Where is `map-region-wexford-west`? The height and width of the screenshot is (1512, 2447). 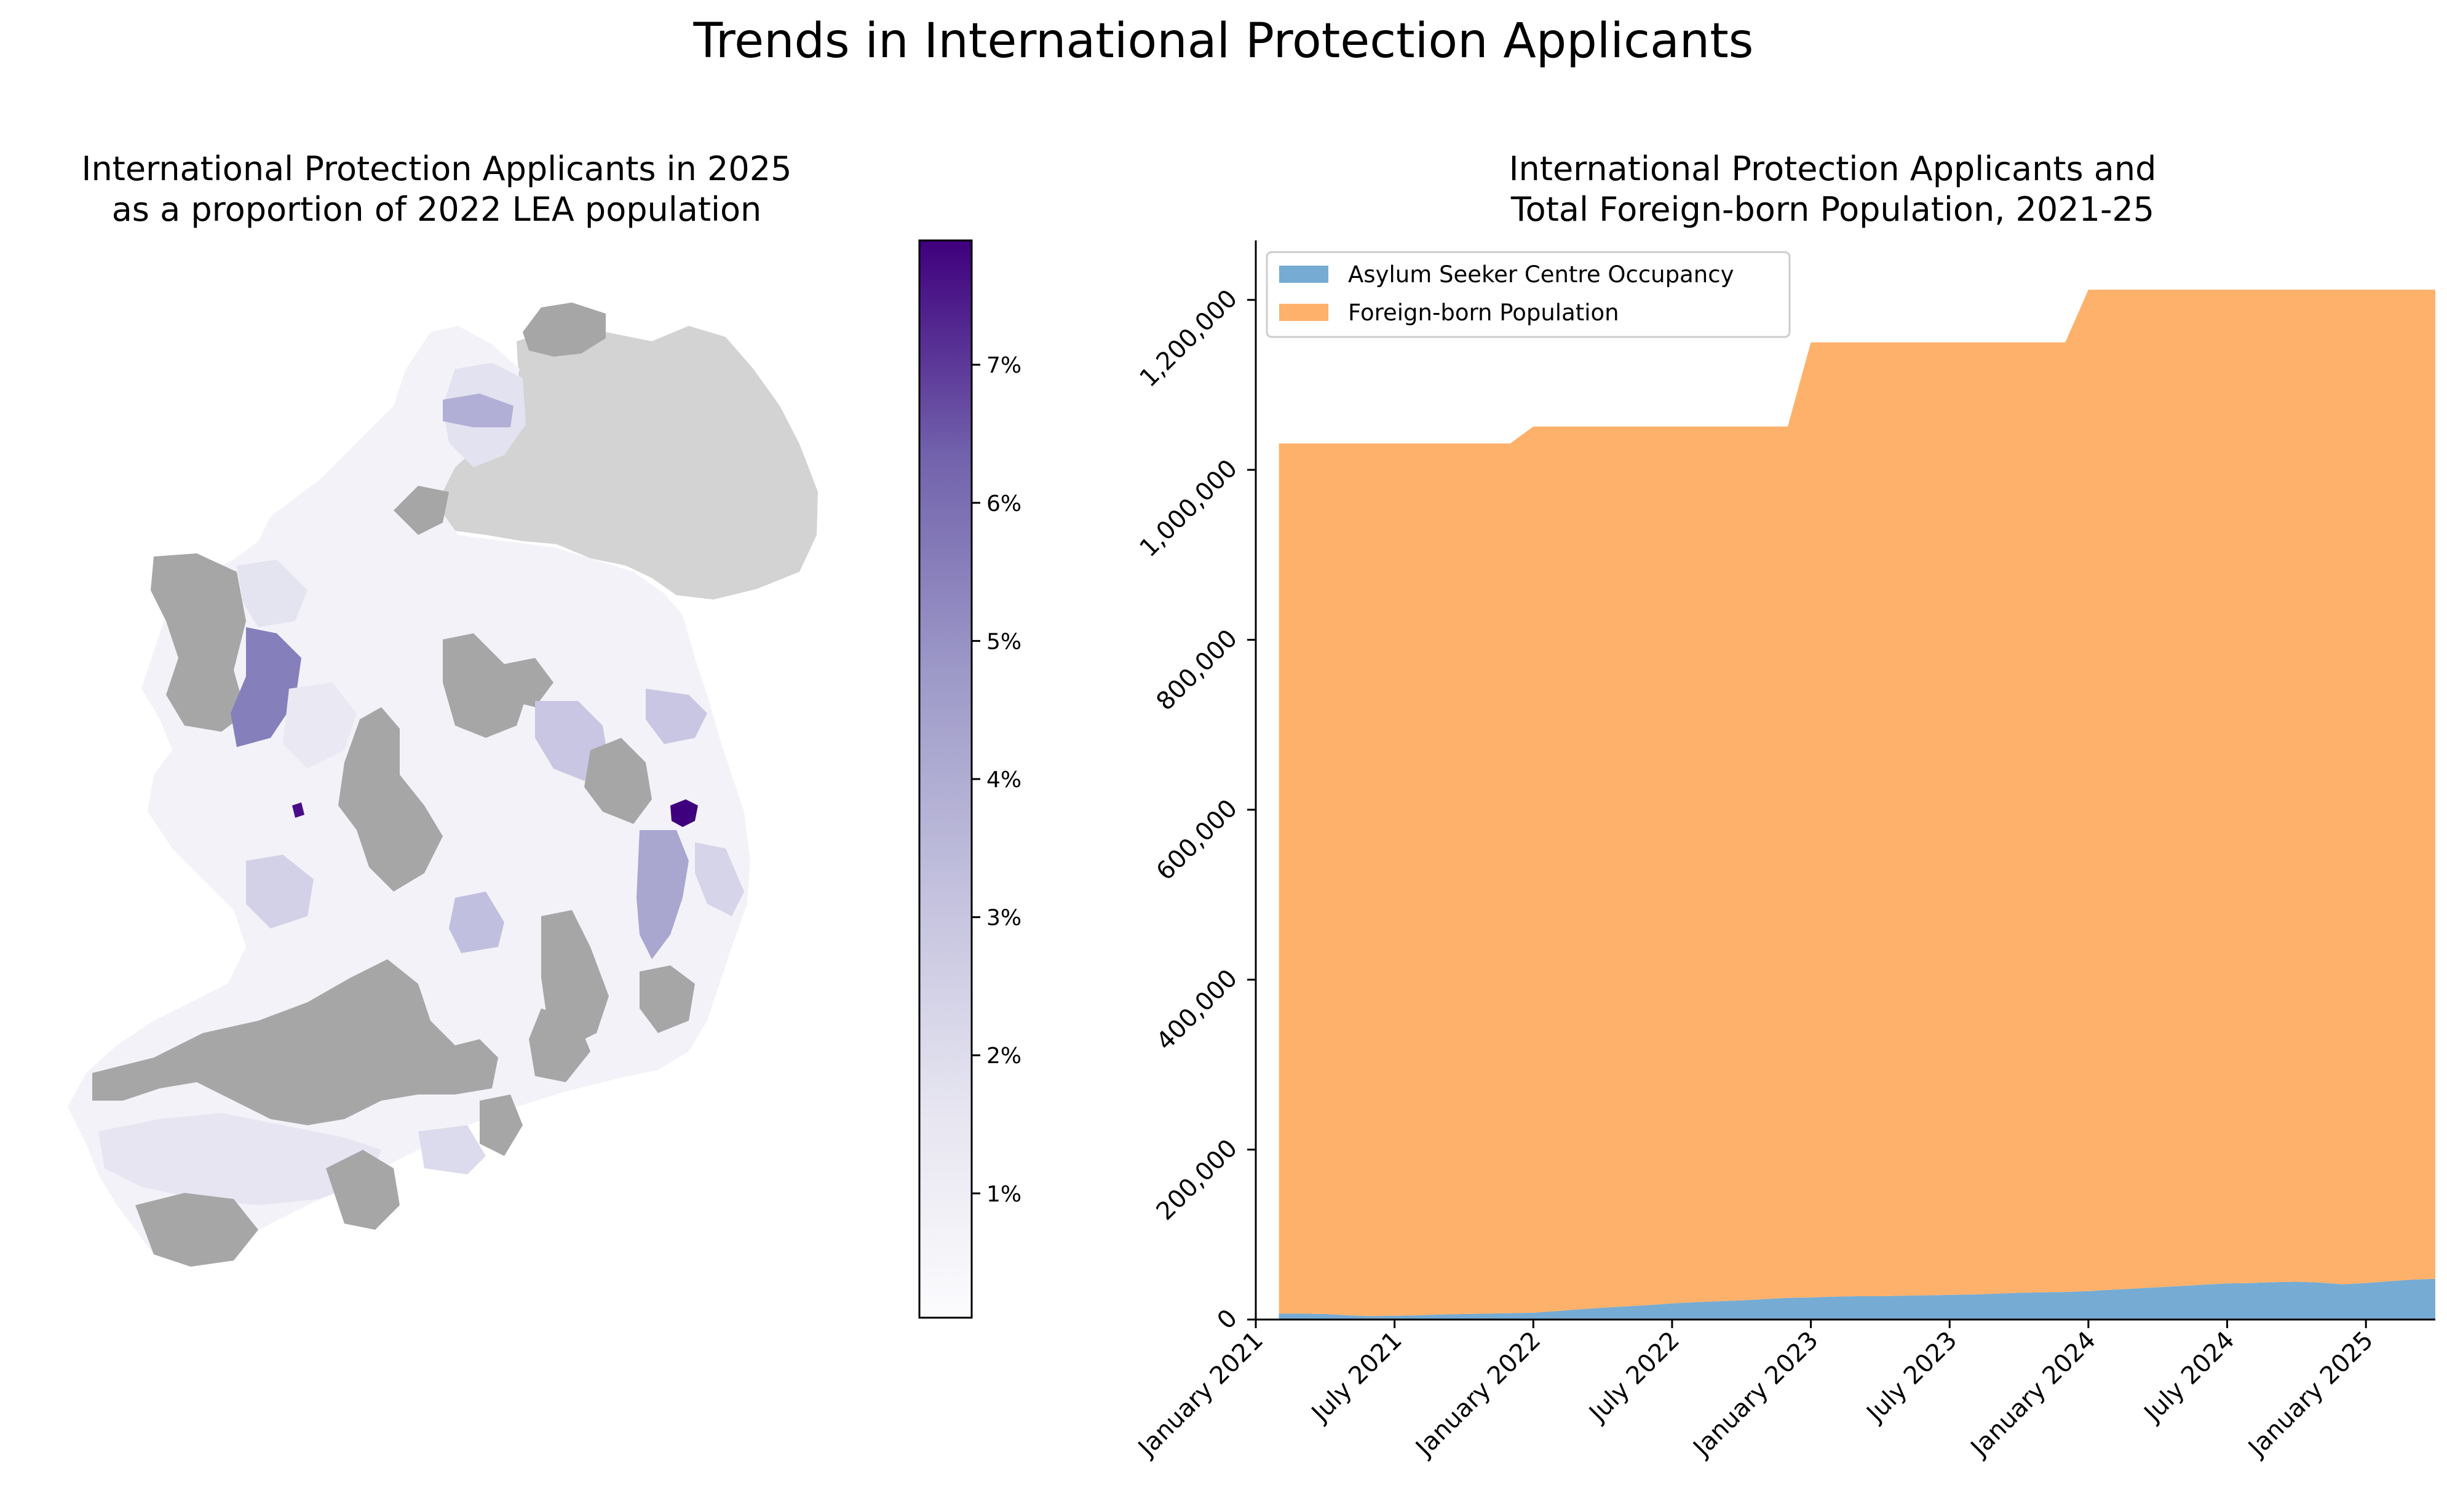
map-region-wexford-west is located at coordinates (501, 1125).